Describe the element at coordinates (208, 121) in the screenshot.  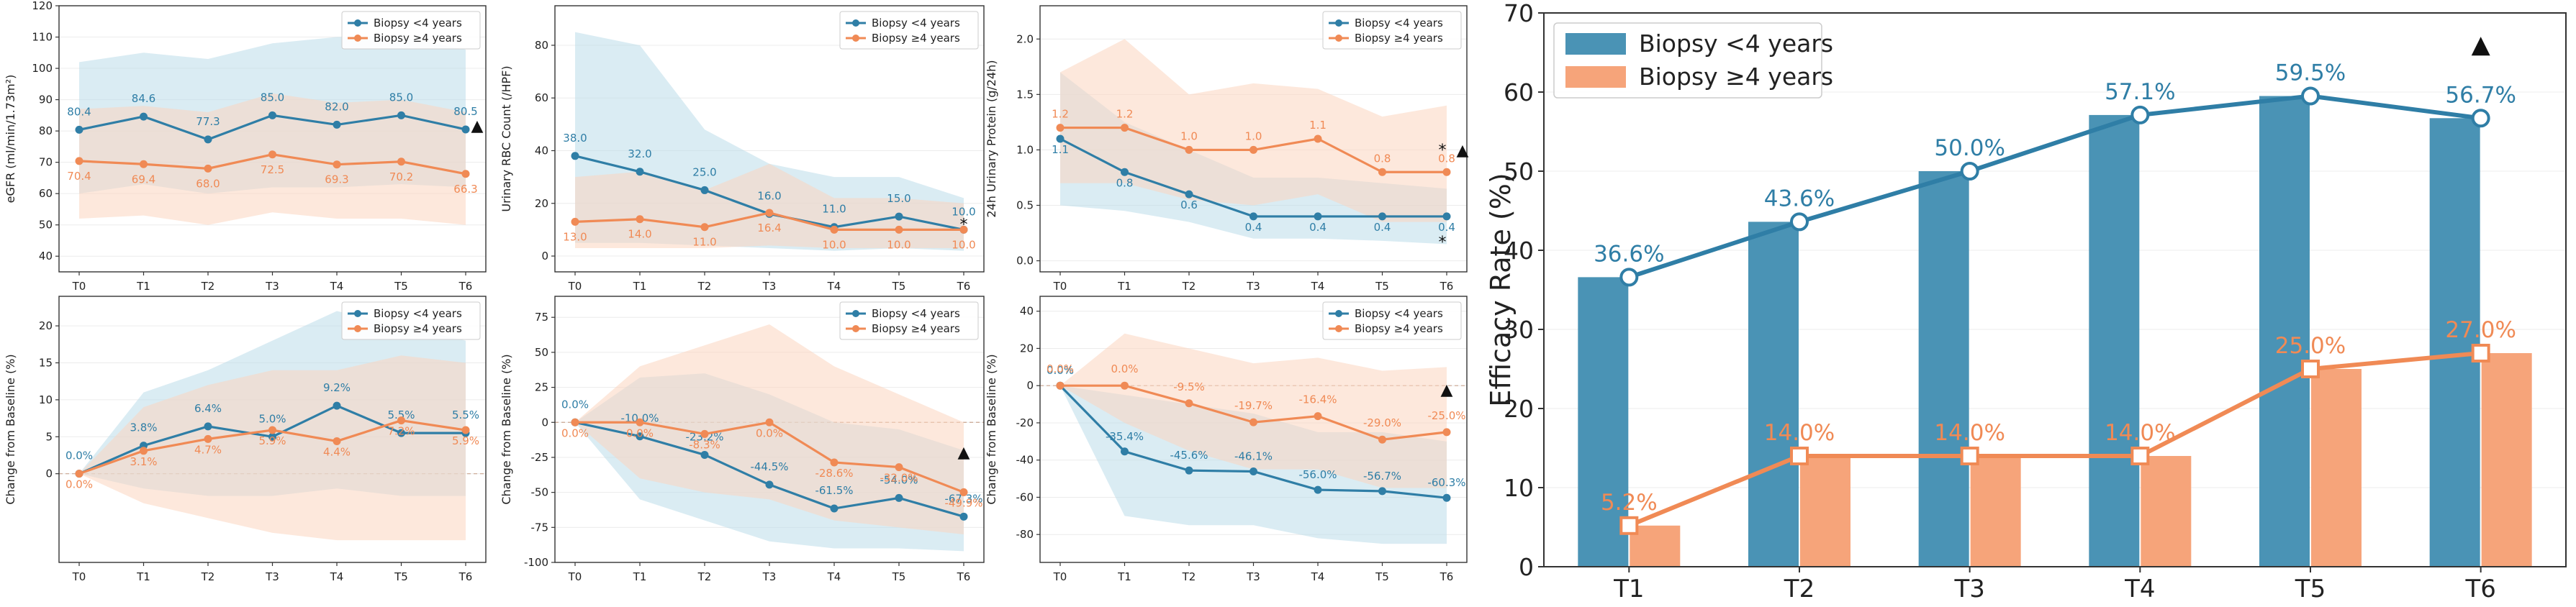
I see `data-label: 77.3` at that location.